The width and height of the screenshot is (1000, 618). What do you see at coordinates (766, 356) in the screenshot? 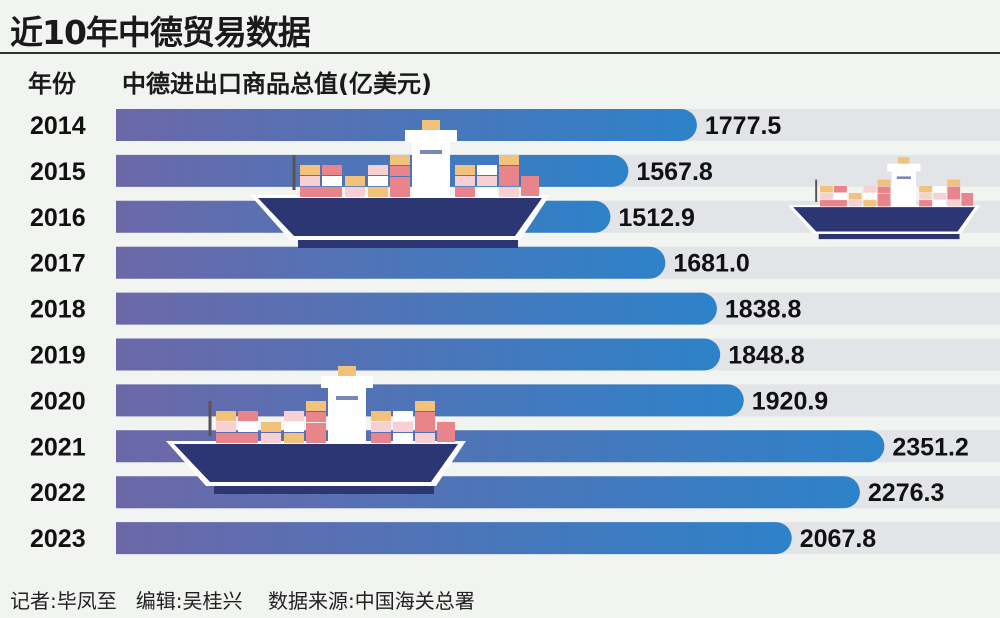
I see `value-label: 1848.8` at bounding box center [766, 356].